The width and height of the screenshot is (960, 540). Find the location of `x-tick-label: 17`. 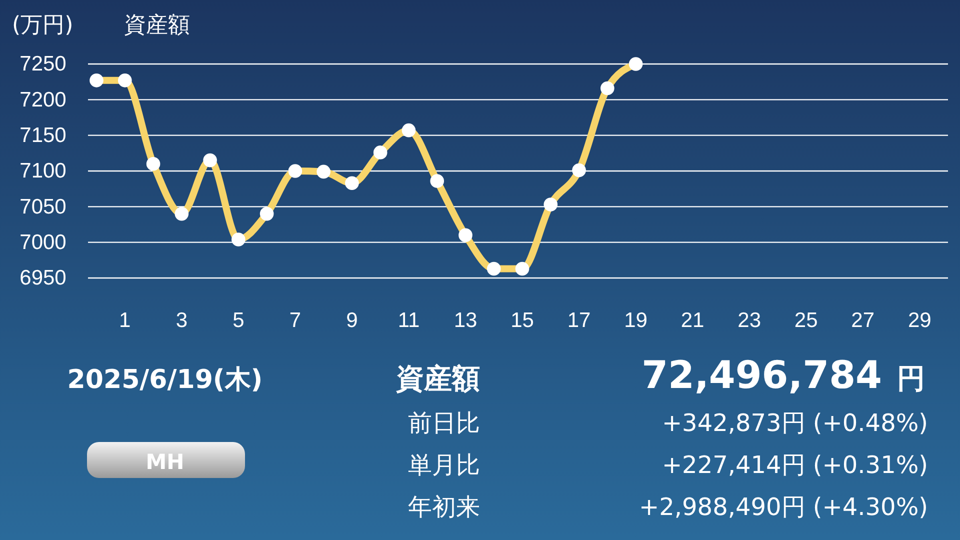

x-tick-label: 17 is located at coordinates (579, 320).